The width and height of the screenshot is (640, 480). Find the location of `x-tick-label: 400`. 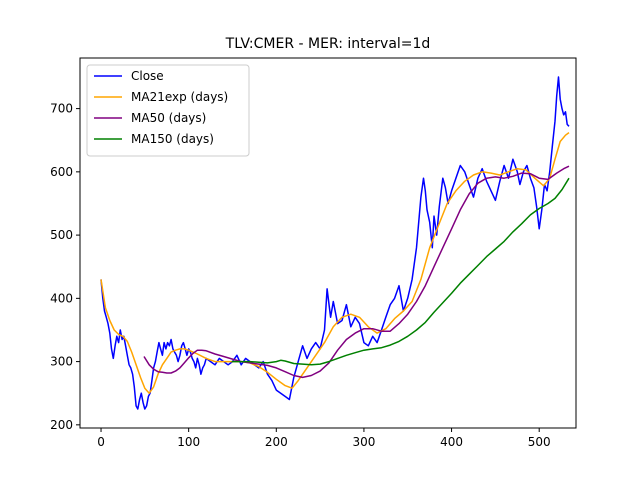

x-tick-label: 400 is located at coordinates (451, 442).